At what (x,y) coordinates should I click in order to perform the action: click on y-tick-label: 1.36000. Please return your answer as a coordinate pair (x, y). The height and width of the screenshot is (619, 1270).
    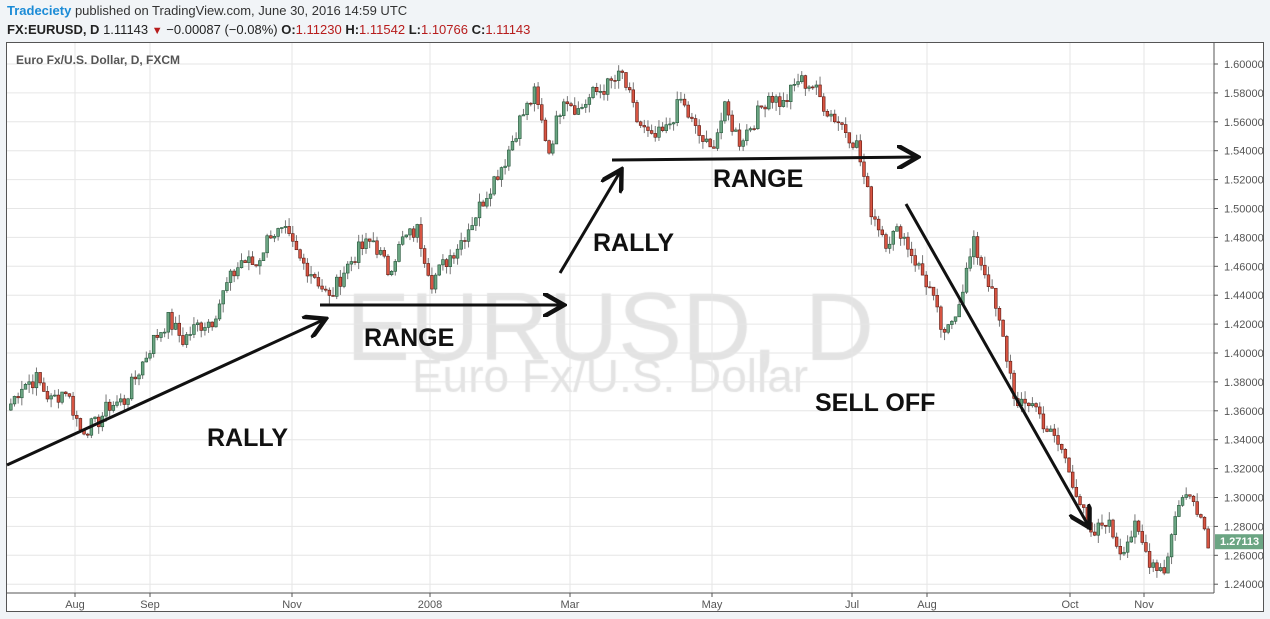
    Looking at the image, I should click on (1244, 412).